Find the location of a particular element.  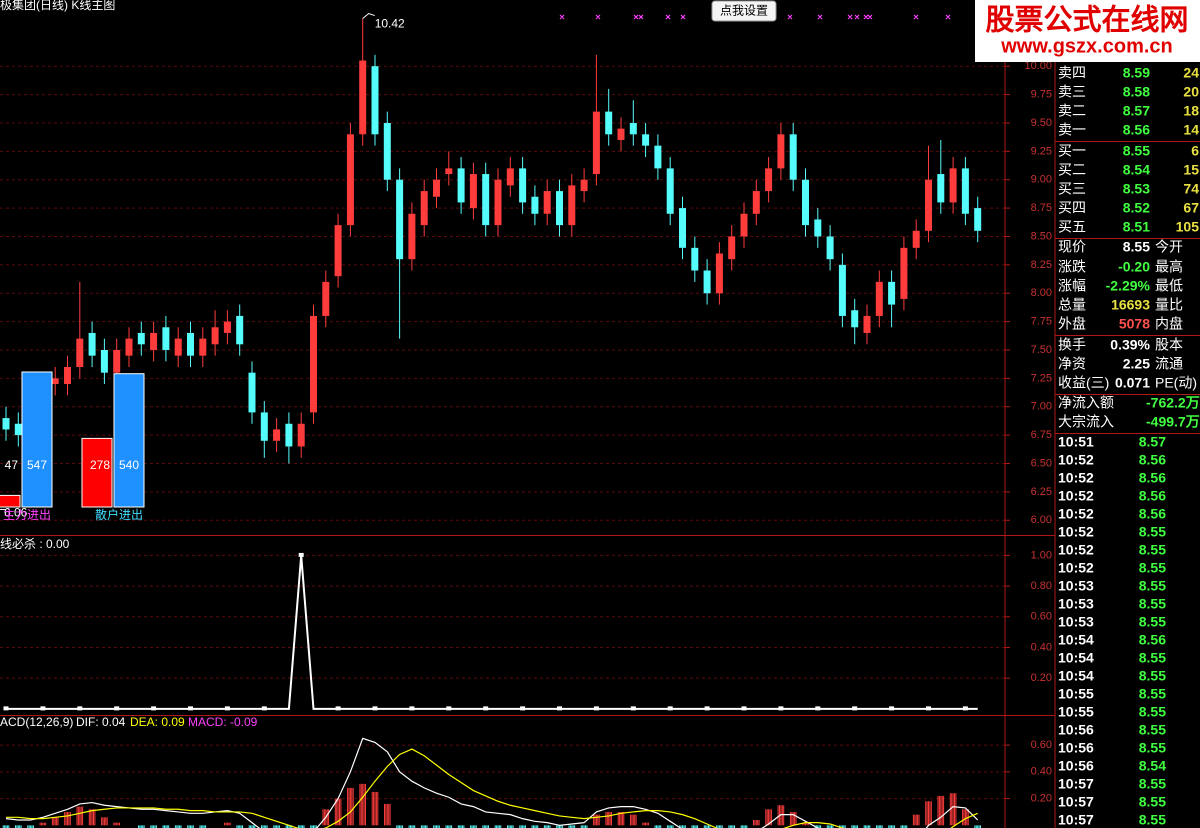

flow-label: 大宗流入 is located at coordinates (1086, 422).